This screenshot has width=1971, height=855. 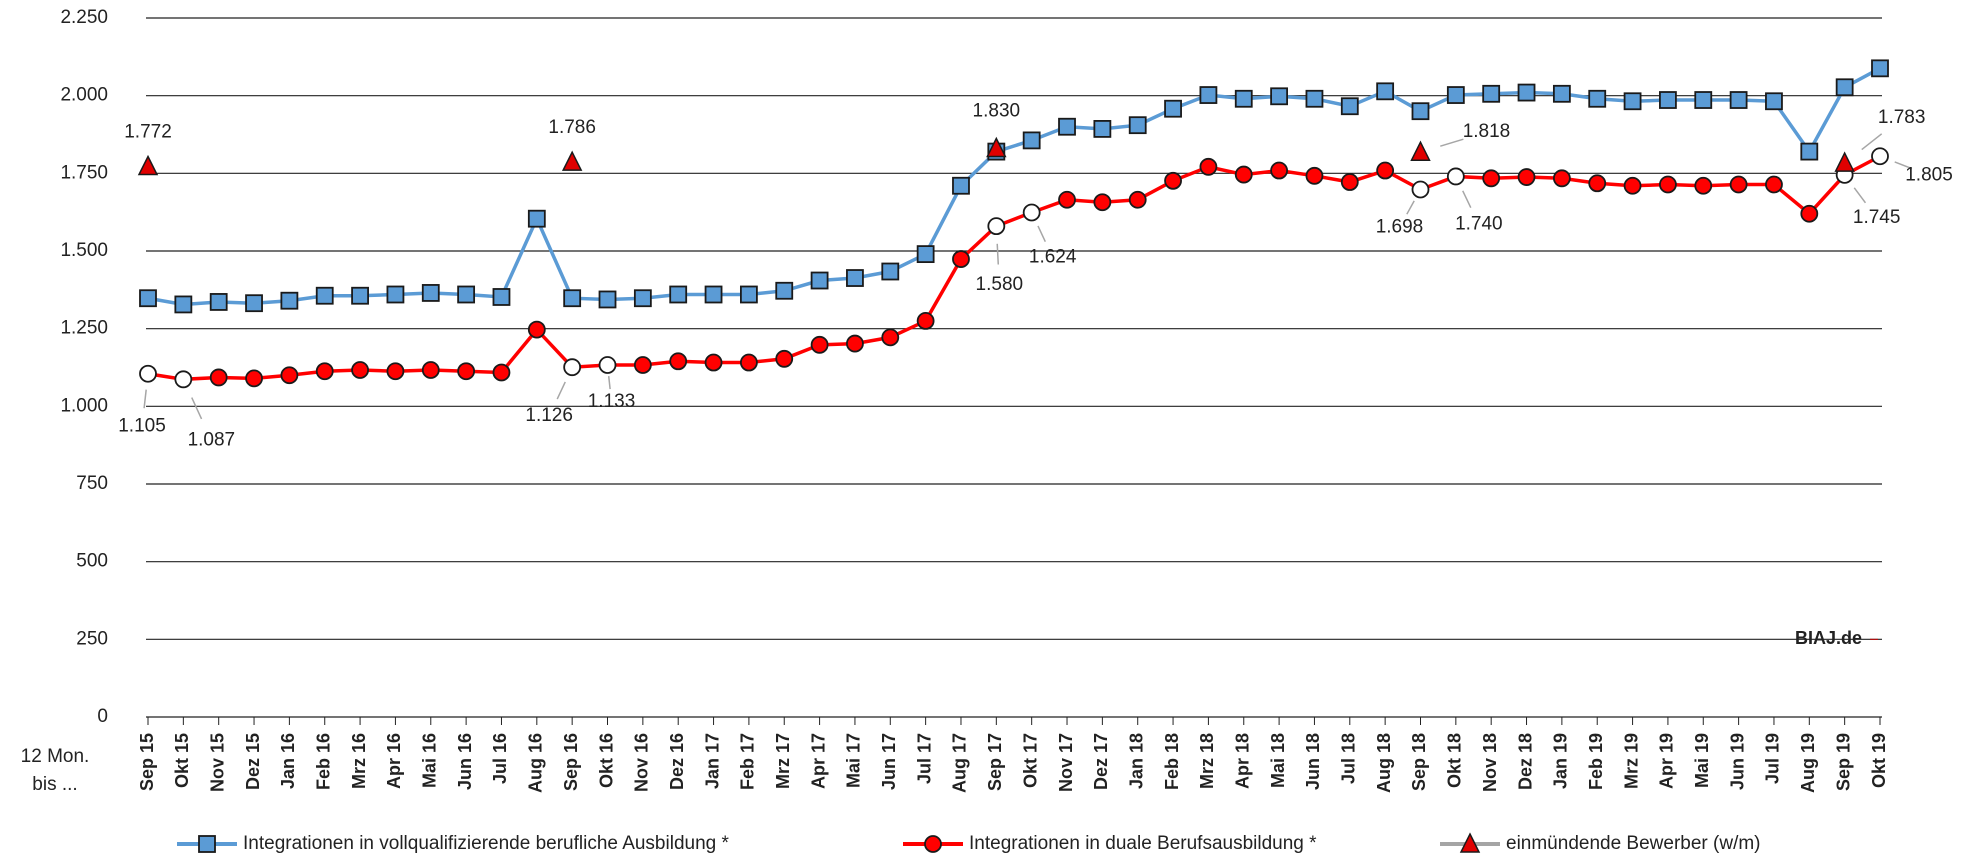 I want to click on y-tick-label: 1.250, so click(x=84, y=328).